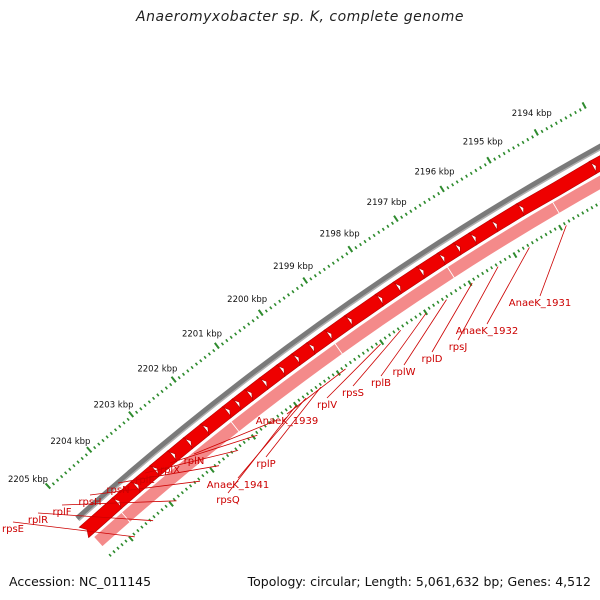 The width and height of the screenshot is (600, 600). I want to click on accession-label: Accession: NC_011145, so click(80, 581).